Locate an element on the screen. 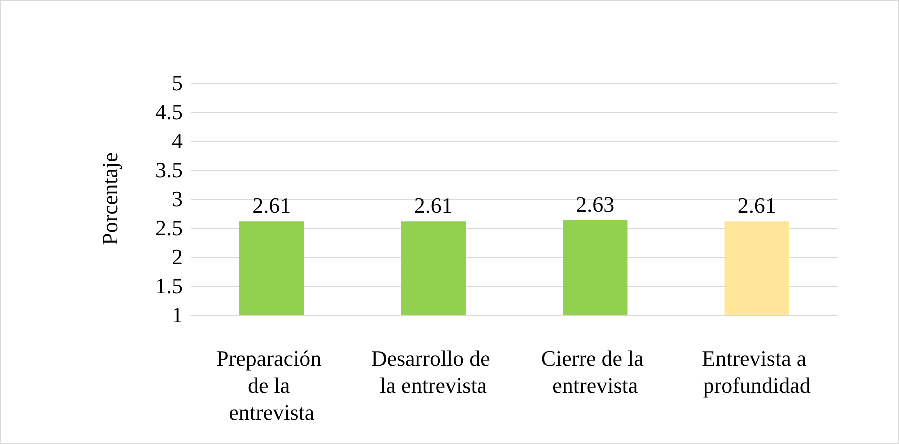  y-tick-label: 5 is located at coordinates (177, 83).